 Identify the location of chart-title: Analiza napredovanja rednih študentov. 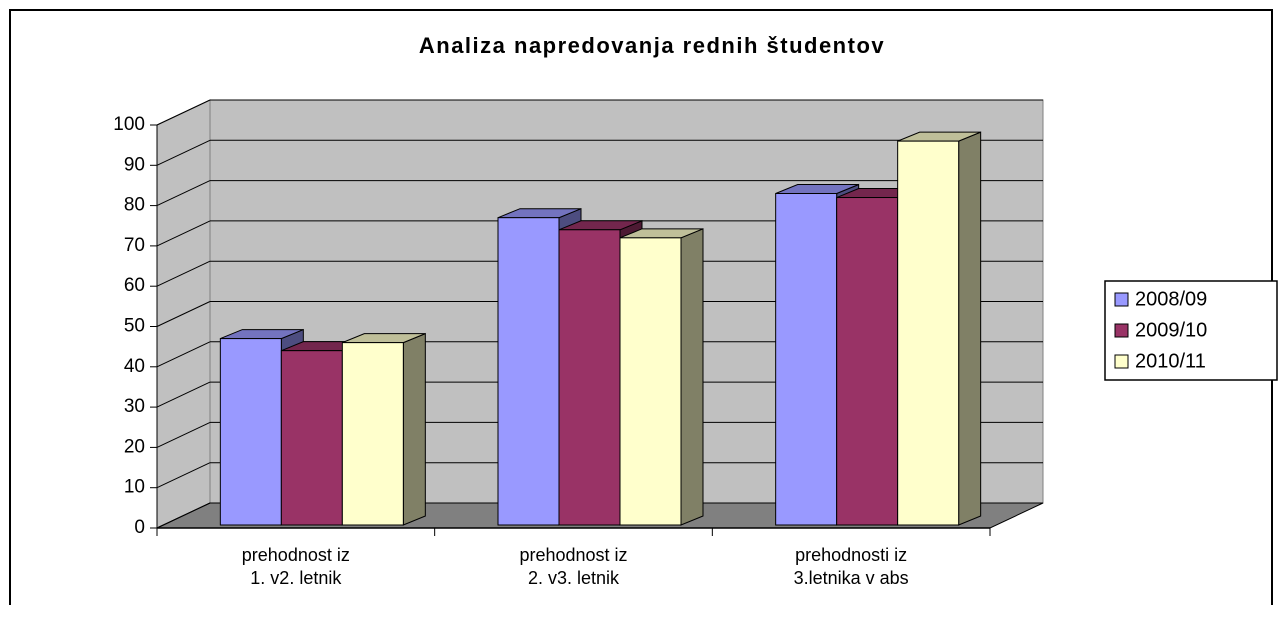
(652, 45).